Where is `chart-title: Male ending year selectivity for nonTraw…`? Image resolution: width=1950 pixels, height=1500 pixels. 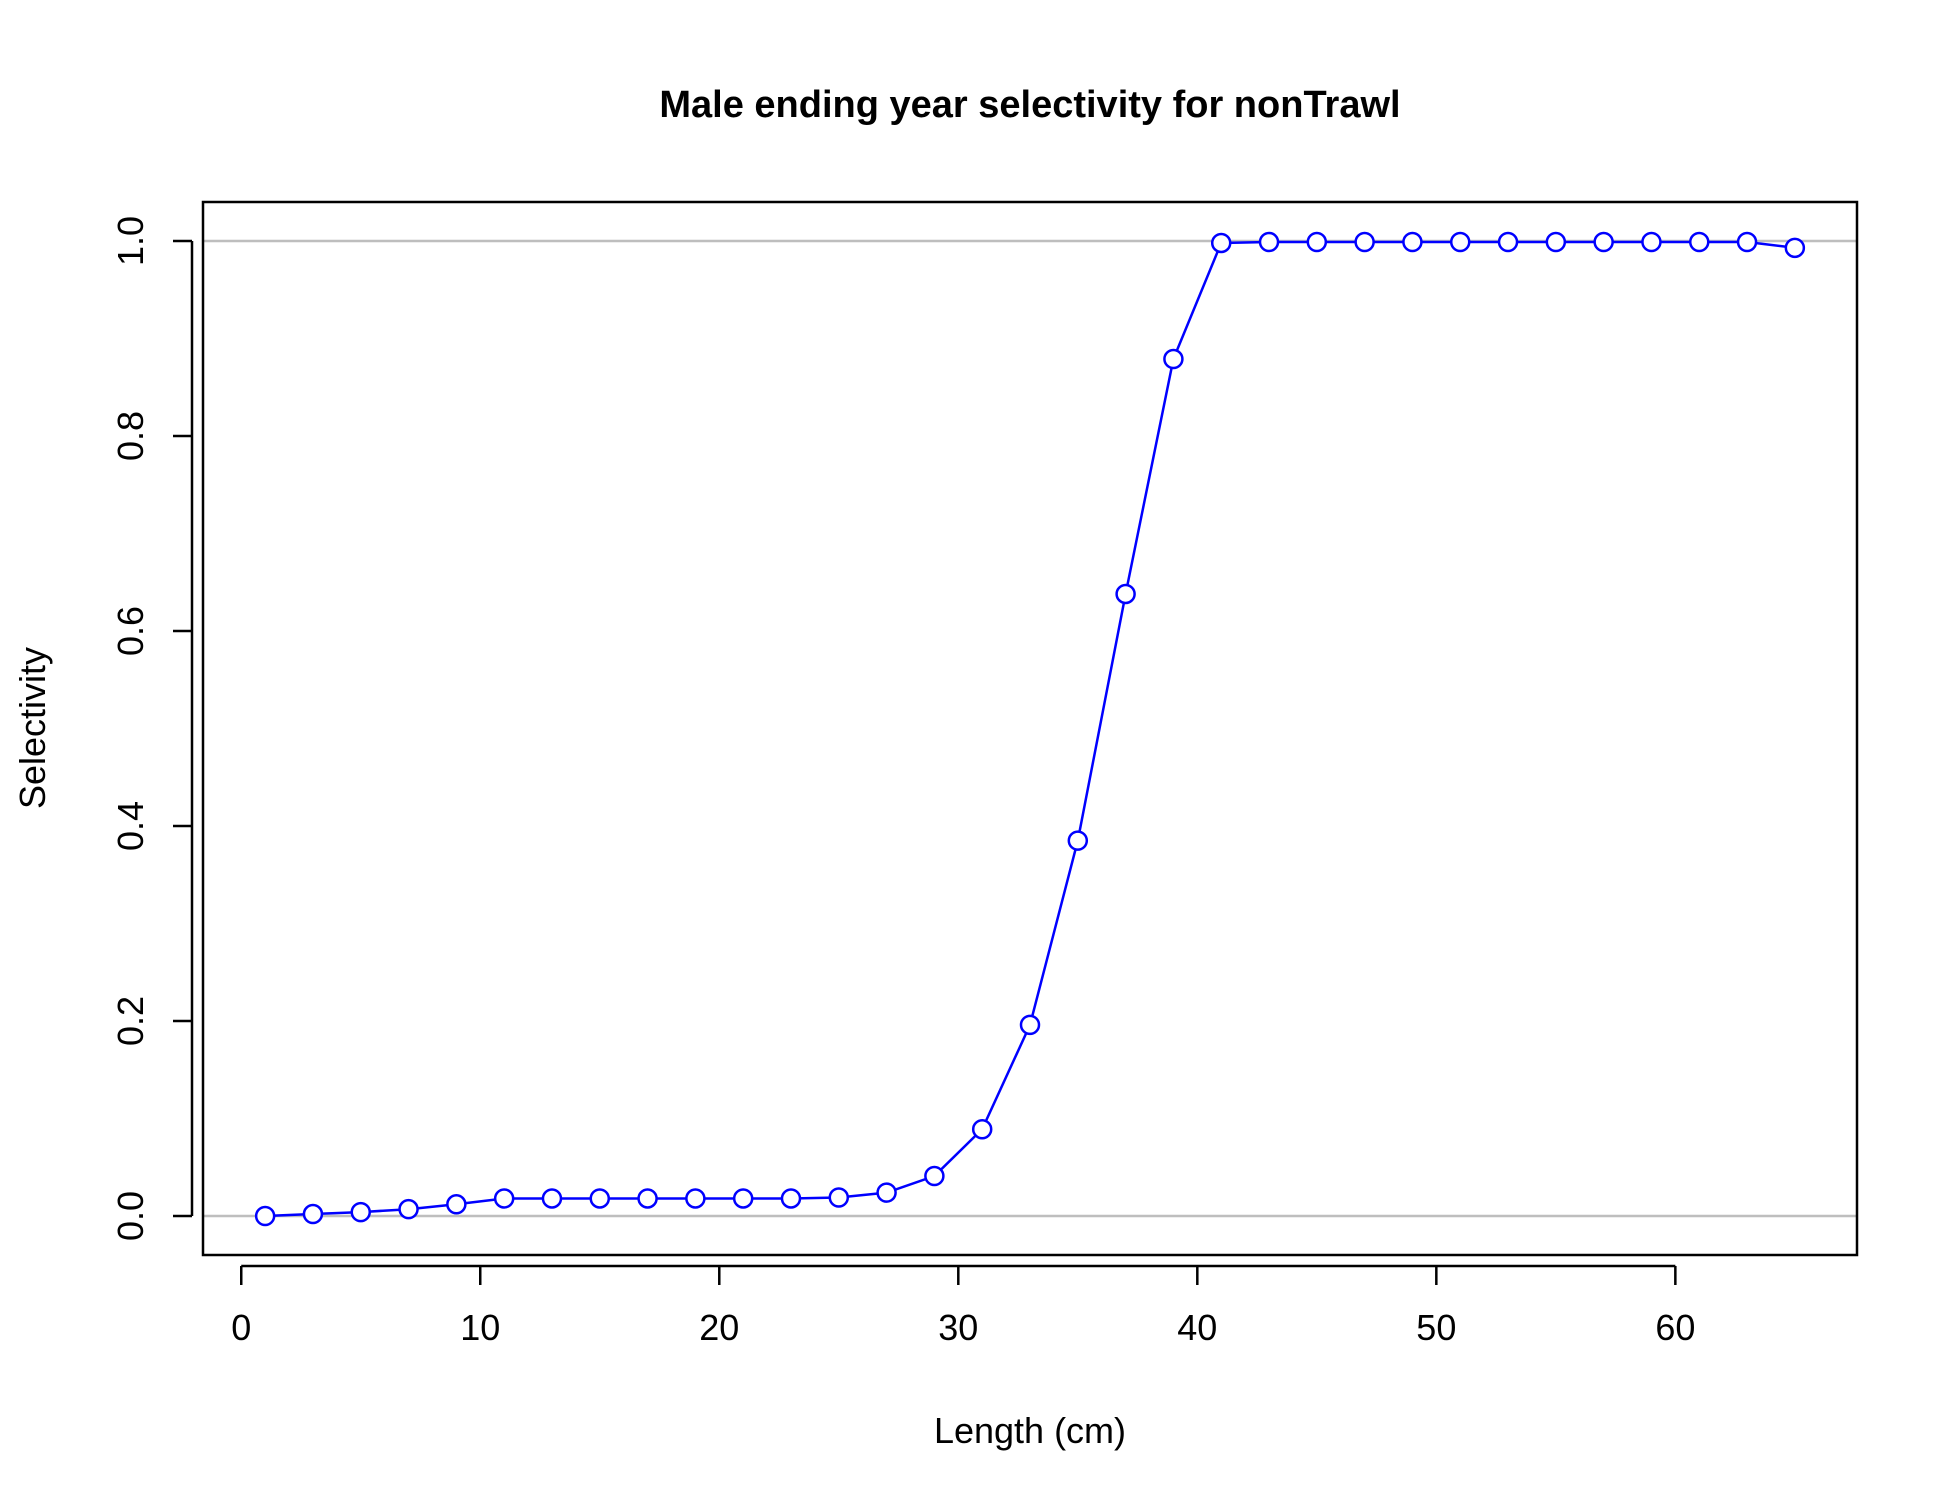 chart-title: Male ending year selectivity for nonTraw… is located at coordinates (1029, 105).